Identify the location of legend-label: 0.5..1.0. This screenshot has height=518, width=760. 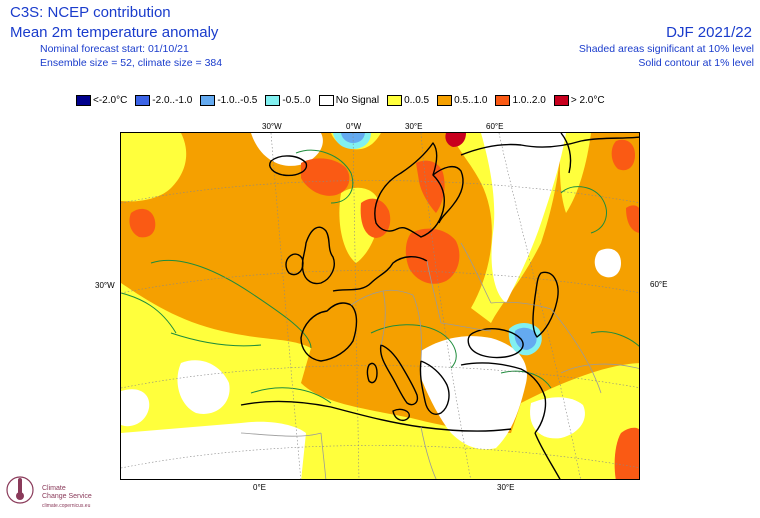
(471, 100).